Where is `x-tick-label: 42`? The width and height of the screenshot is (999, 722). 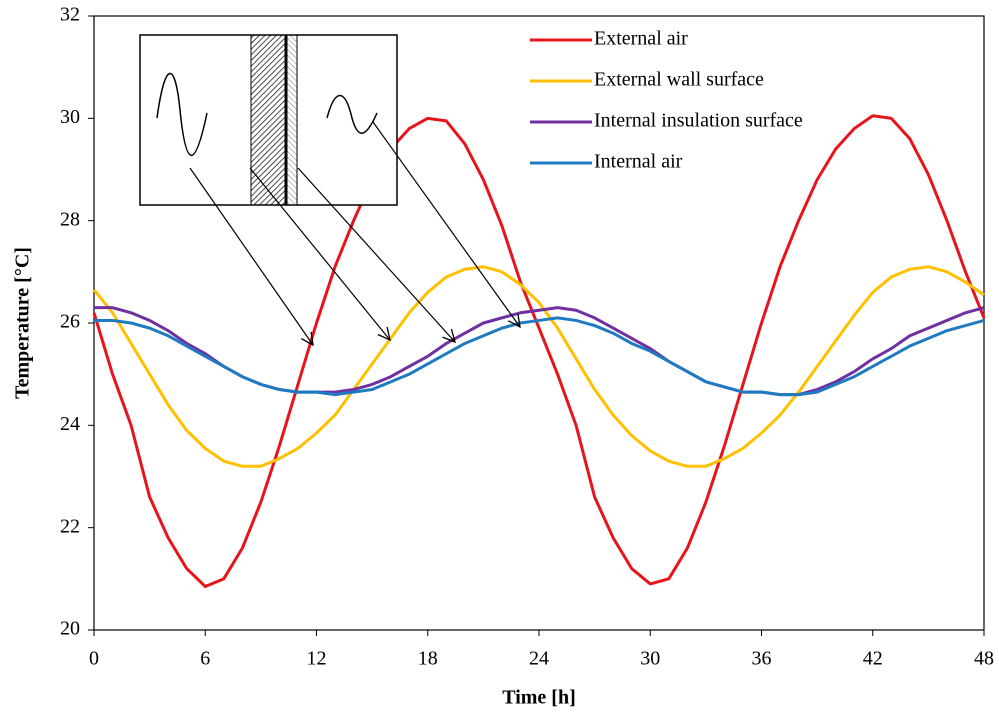
x-tick-label: 42 is located at coordinates (873, 659).